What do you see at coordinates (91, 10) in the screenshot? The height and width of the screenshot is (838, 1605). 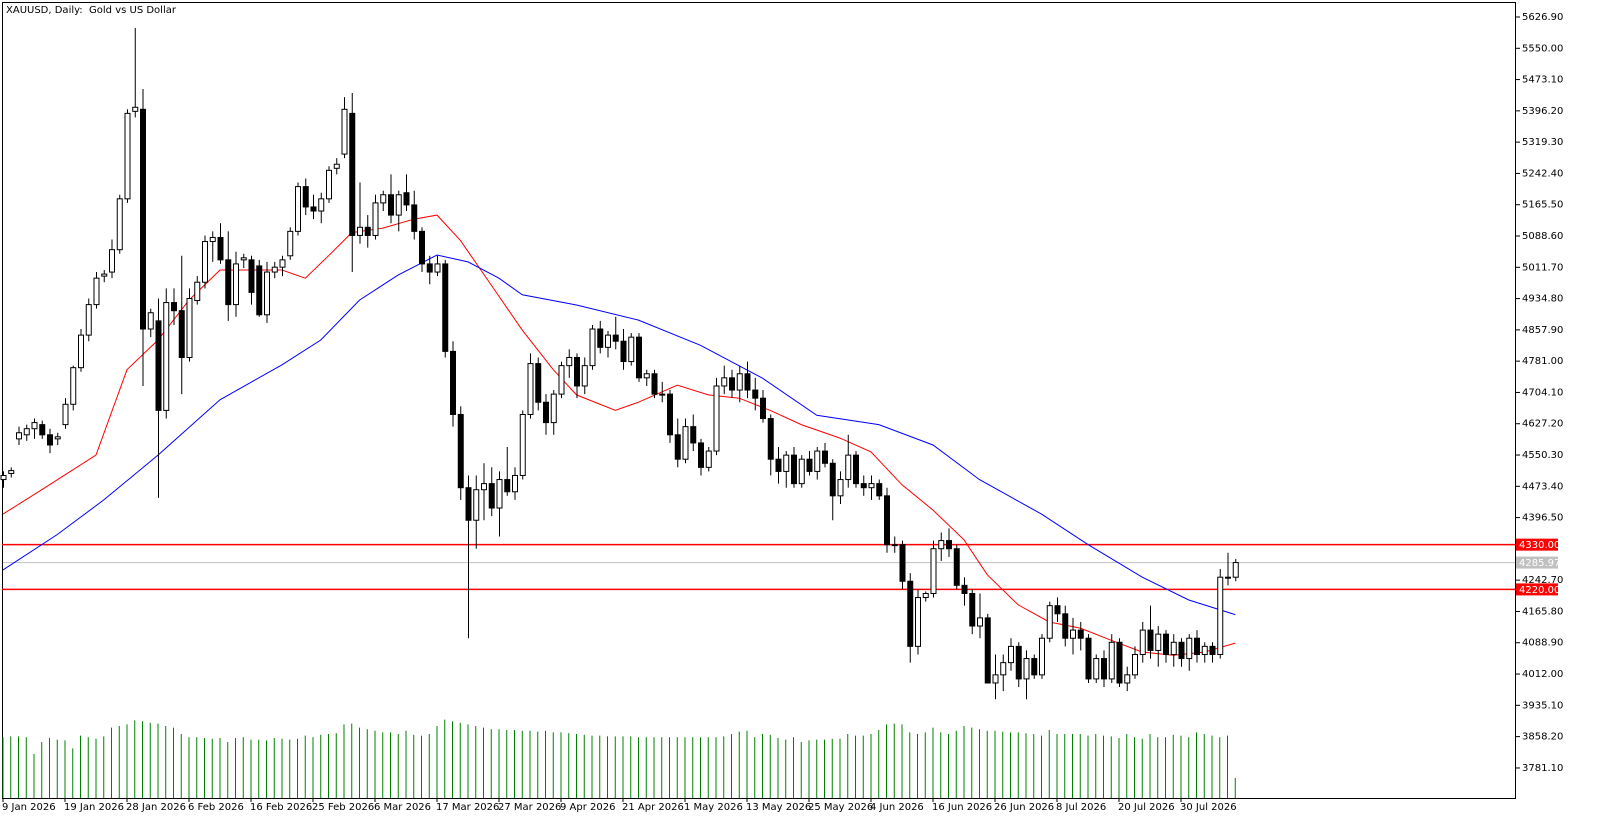 I see `chart-title: XAUUSD, Daily: Gold vs US Dollar` at bounding box center [91, 10].